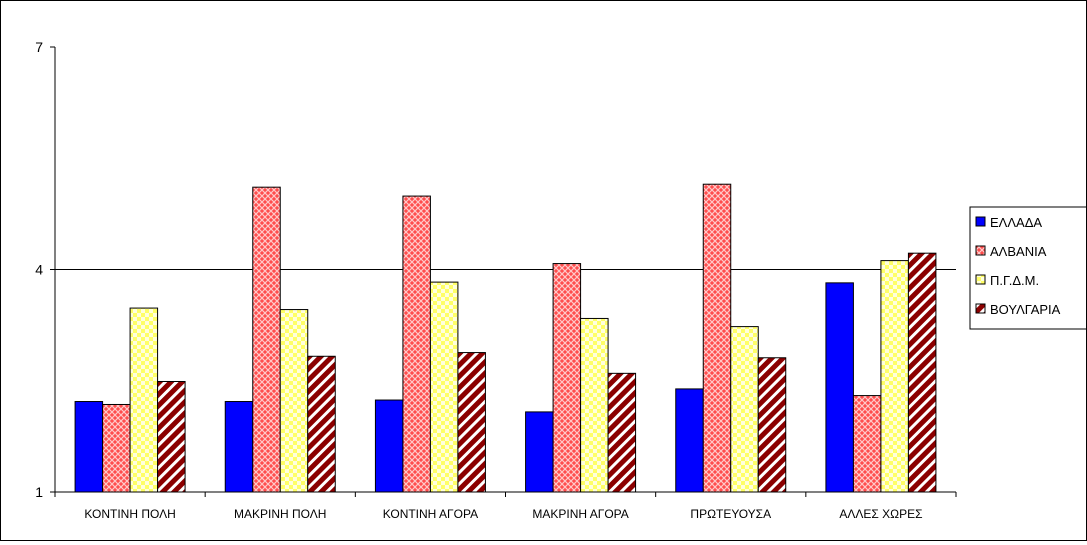  Describe the element at coordinates (39, 270) in the screenshot. I see `y-tick-label: 4` at that location.